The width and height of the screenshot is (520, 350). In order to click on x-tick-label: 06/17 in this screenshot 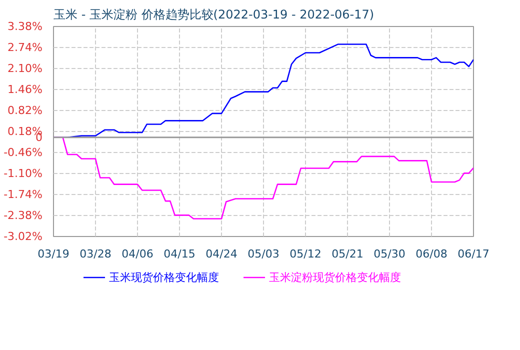, I will do `click(474, 254)`.